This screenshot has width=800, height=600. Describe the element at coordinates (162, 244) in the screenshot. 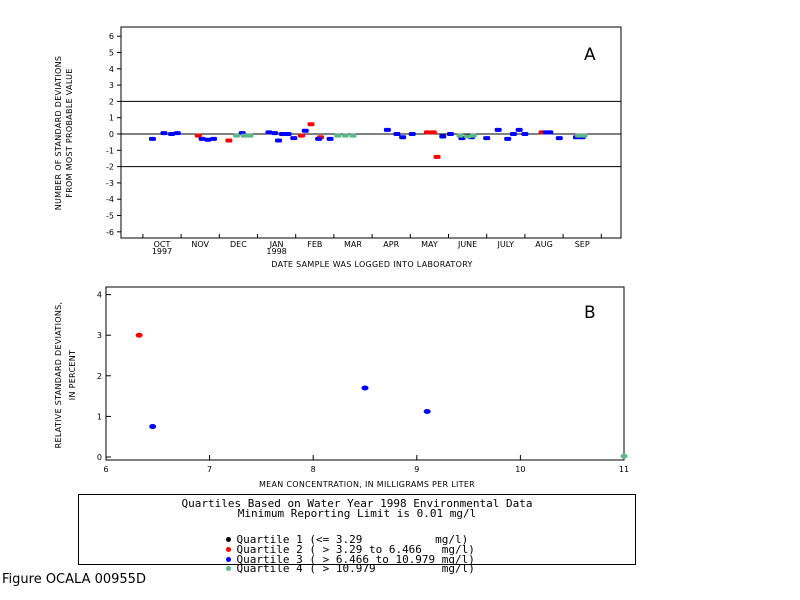

I see `x-tick-label: OCT` at that location.